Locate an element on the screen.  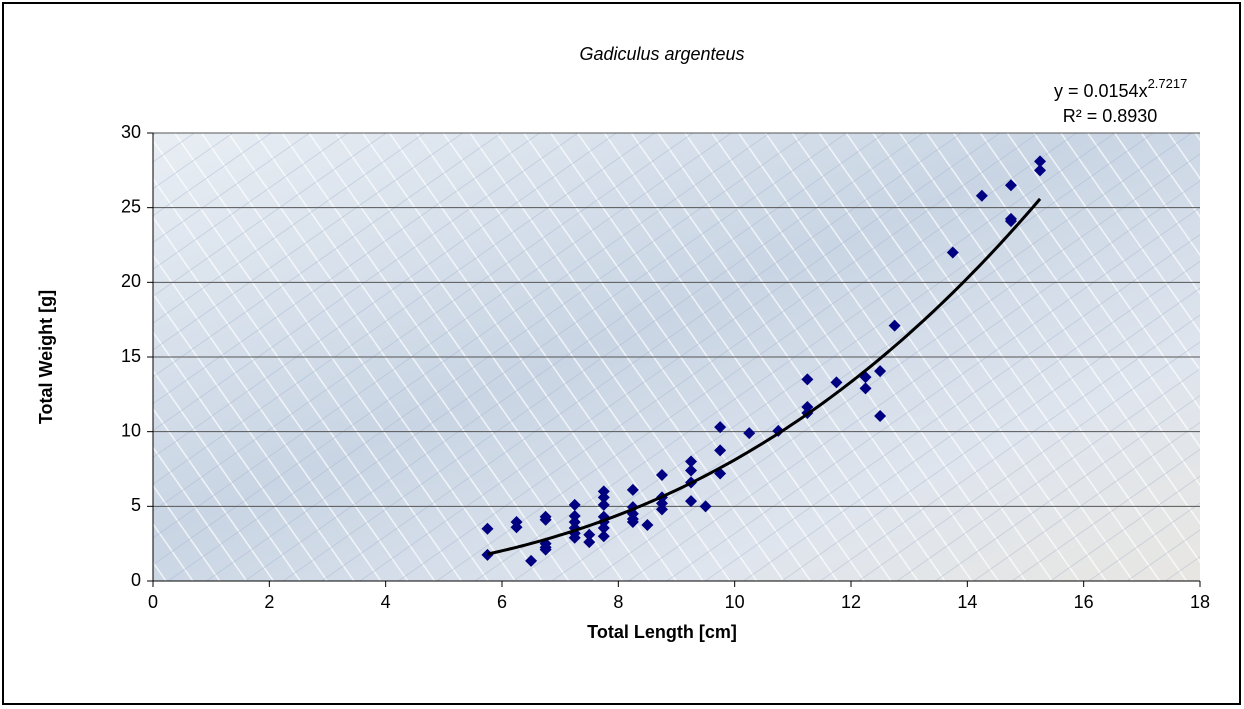
y-tick-label: 30 is located at coordinates (131, 132).